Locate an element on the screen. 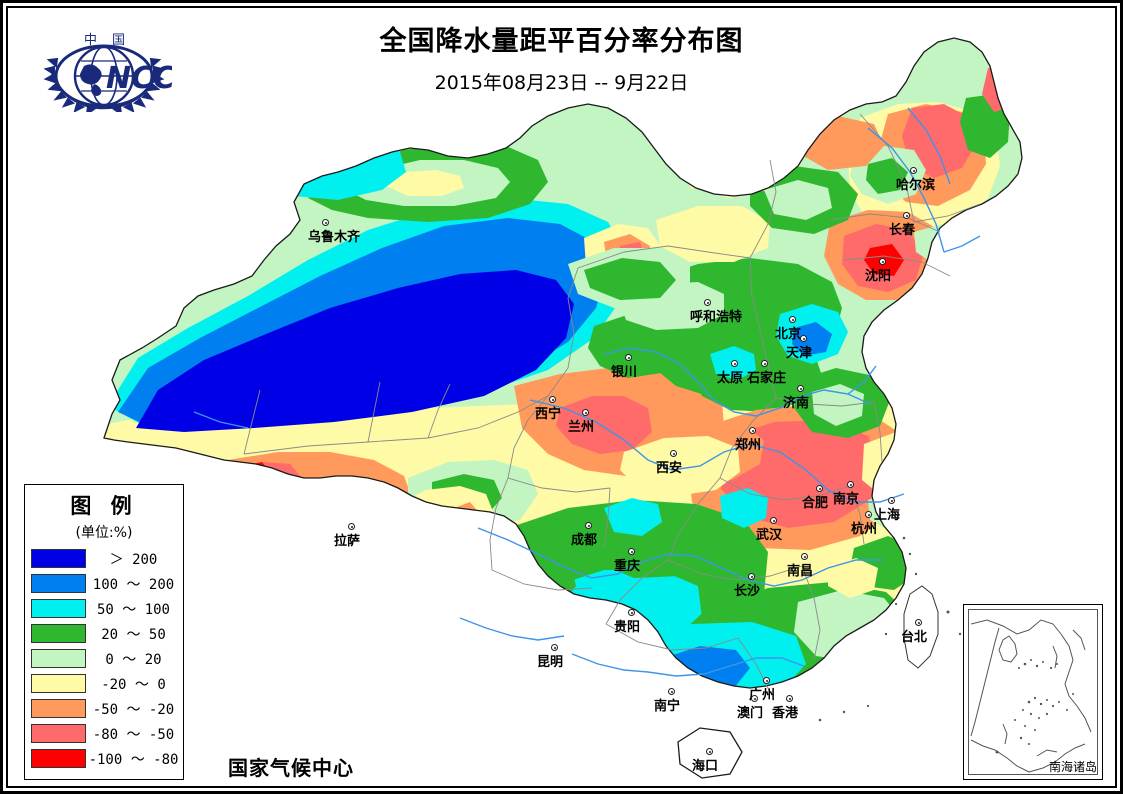  svg-text: 国 is located at coordinates (118, 40).